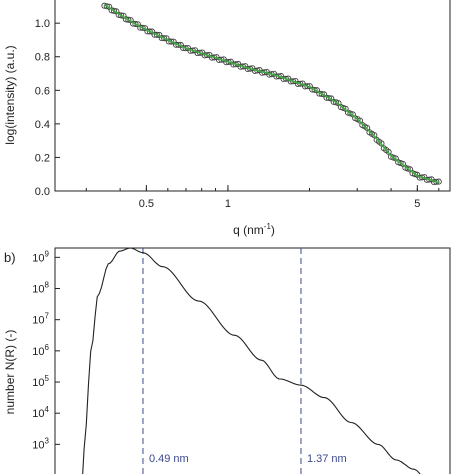 The height and width of the screenshot is (474, 474). What do you see at coordinates (40, 412) in the screenshot?
I see `y-tick-label: 10⁴` at bounding box center [40, 412].